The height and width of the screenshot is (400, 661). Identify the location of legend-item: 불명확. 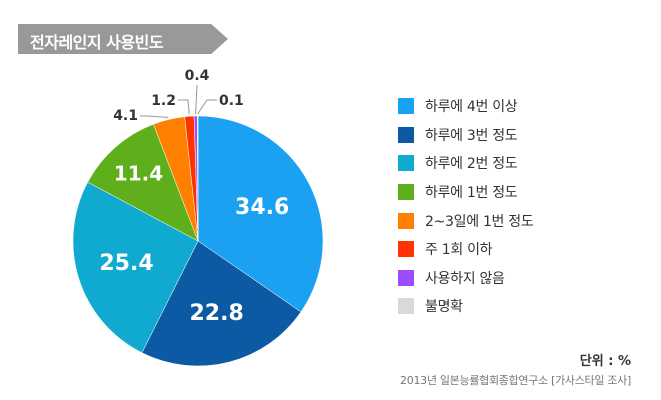
(465, 306).